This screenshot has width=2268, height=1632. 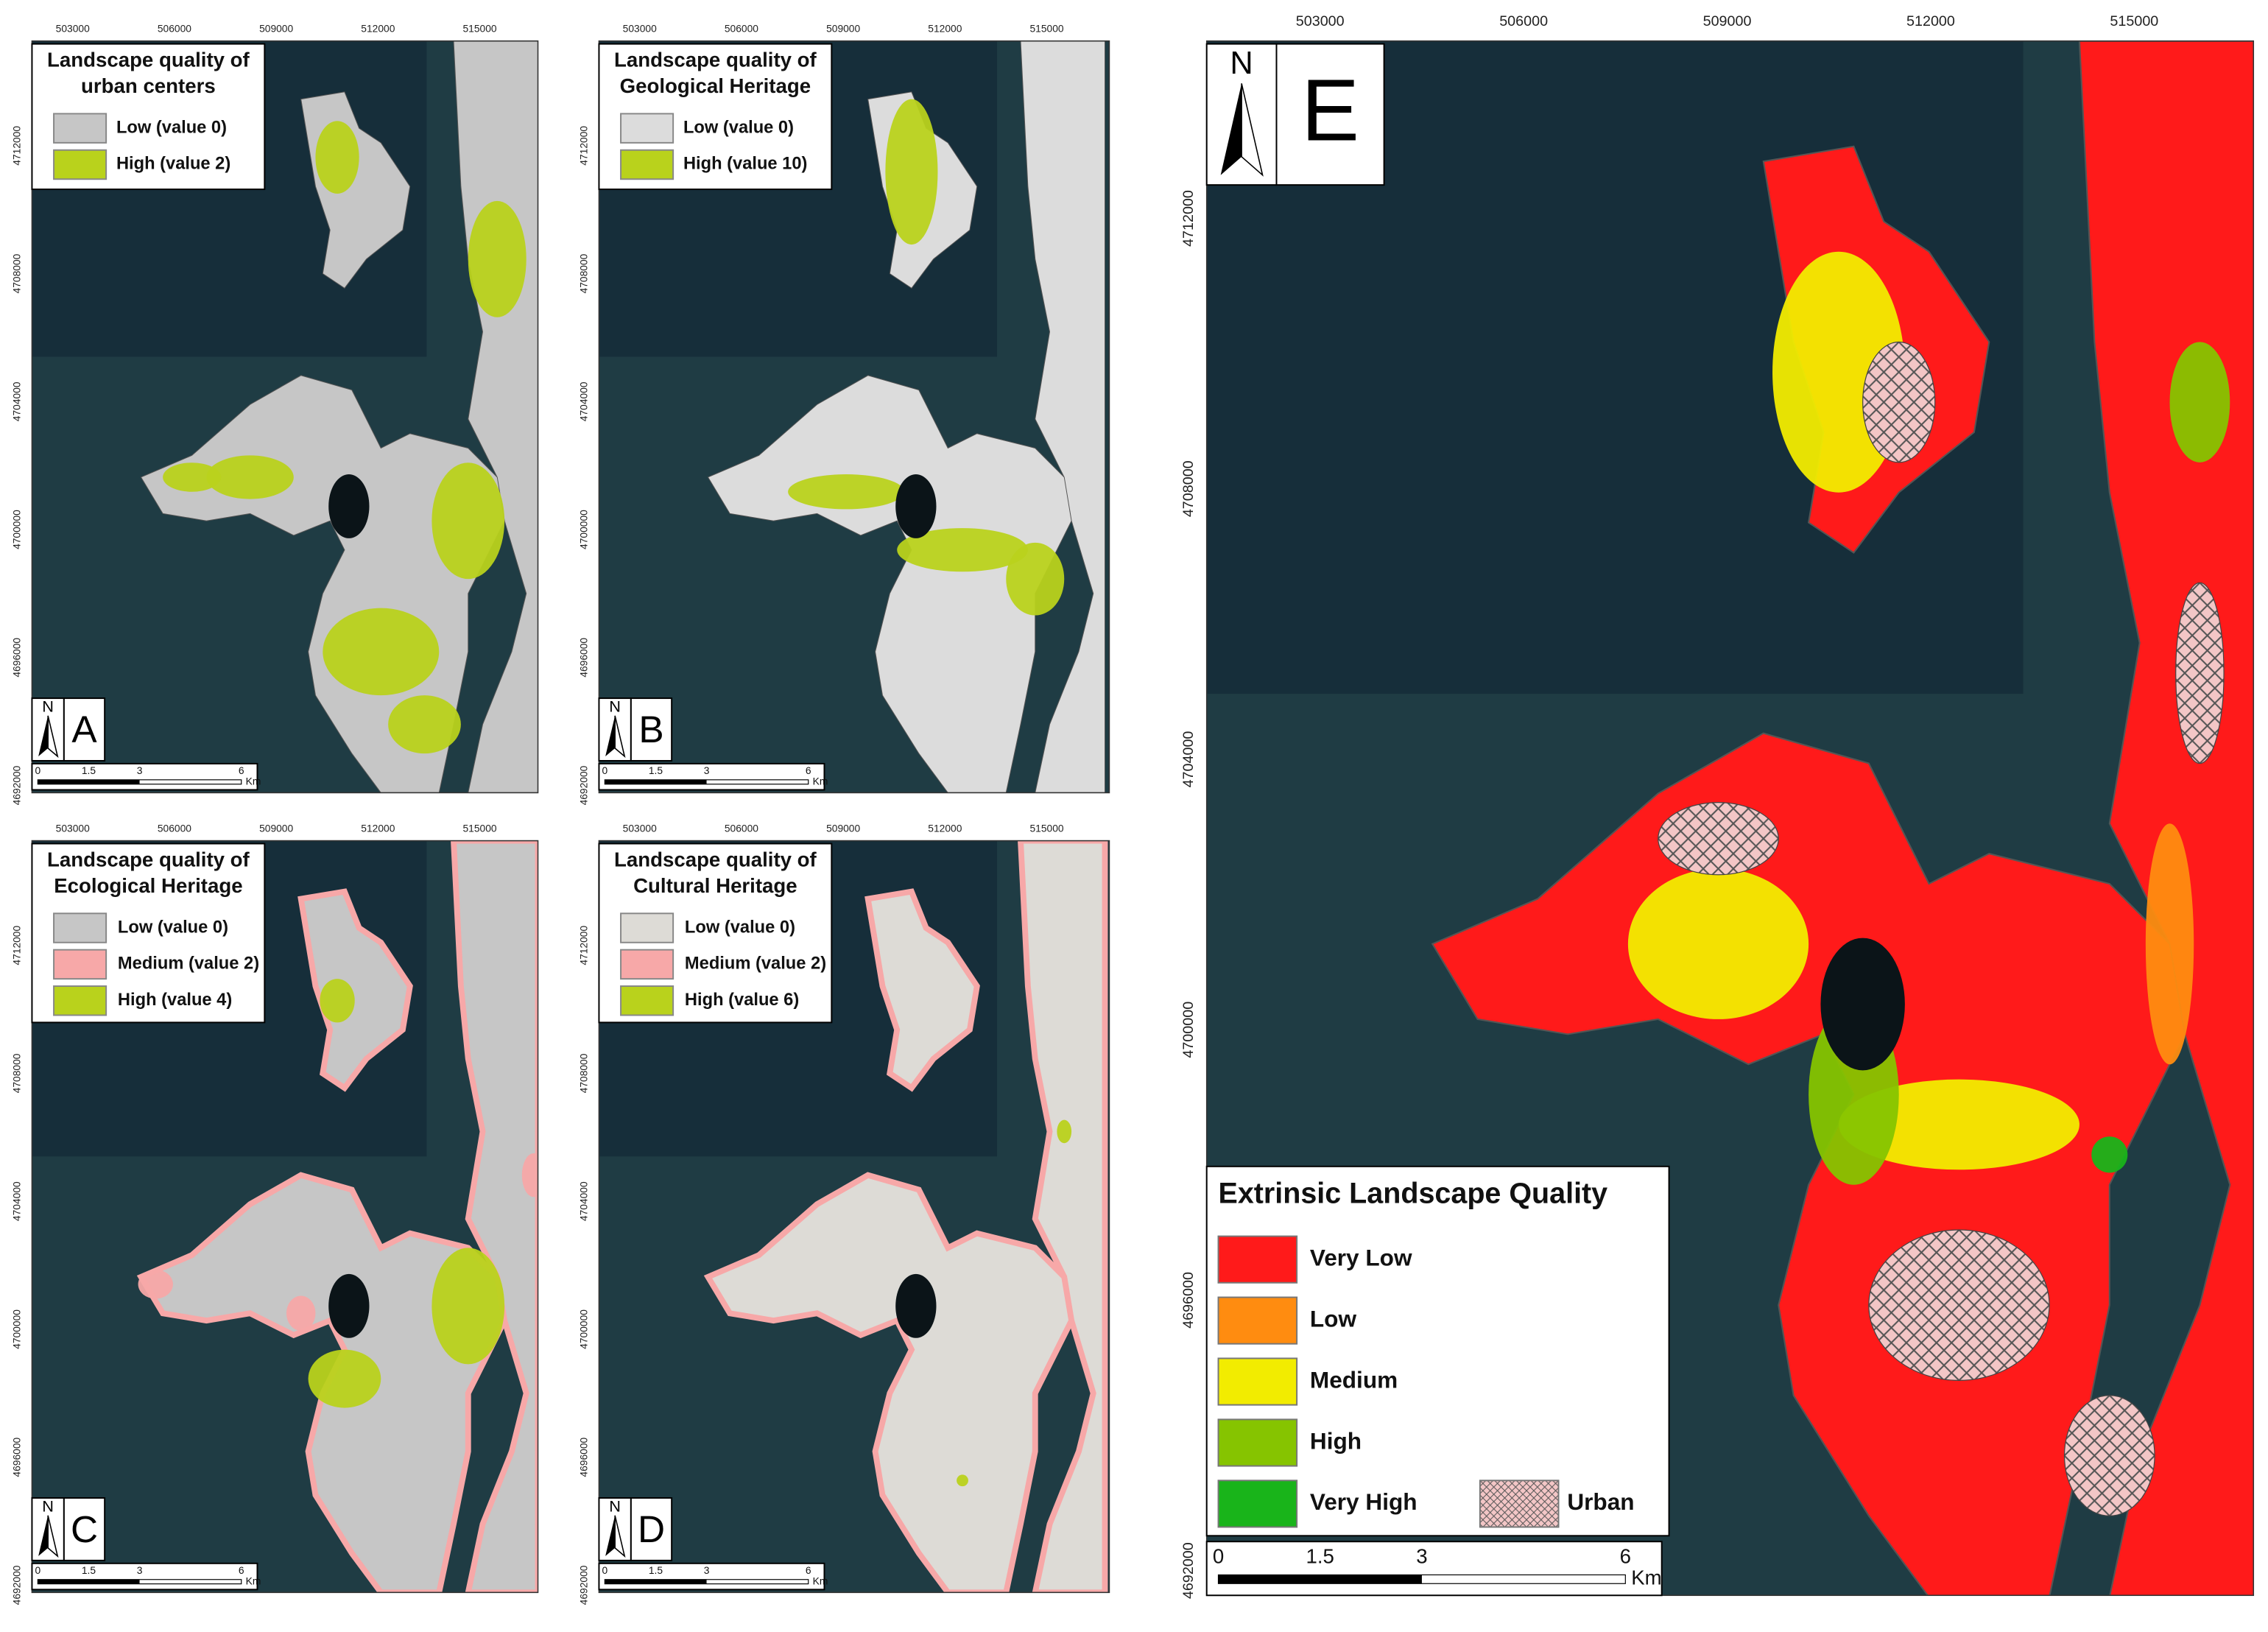 What do you see at coordinates (84, 729) in the screenshot?
I see `panel-letter: A` at bounding box center [84, 729].